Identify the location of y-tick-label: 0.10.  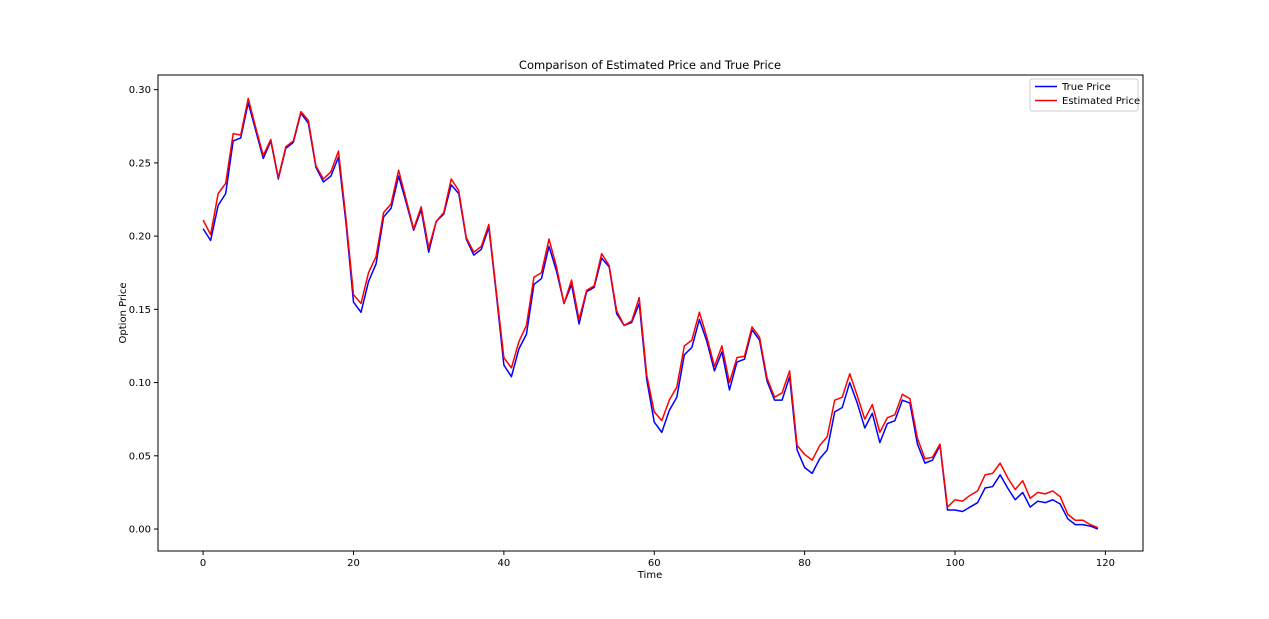
(140, 383).